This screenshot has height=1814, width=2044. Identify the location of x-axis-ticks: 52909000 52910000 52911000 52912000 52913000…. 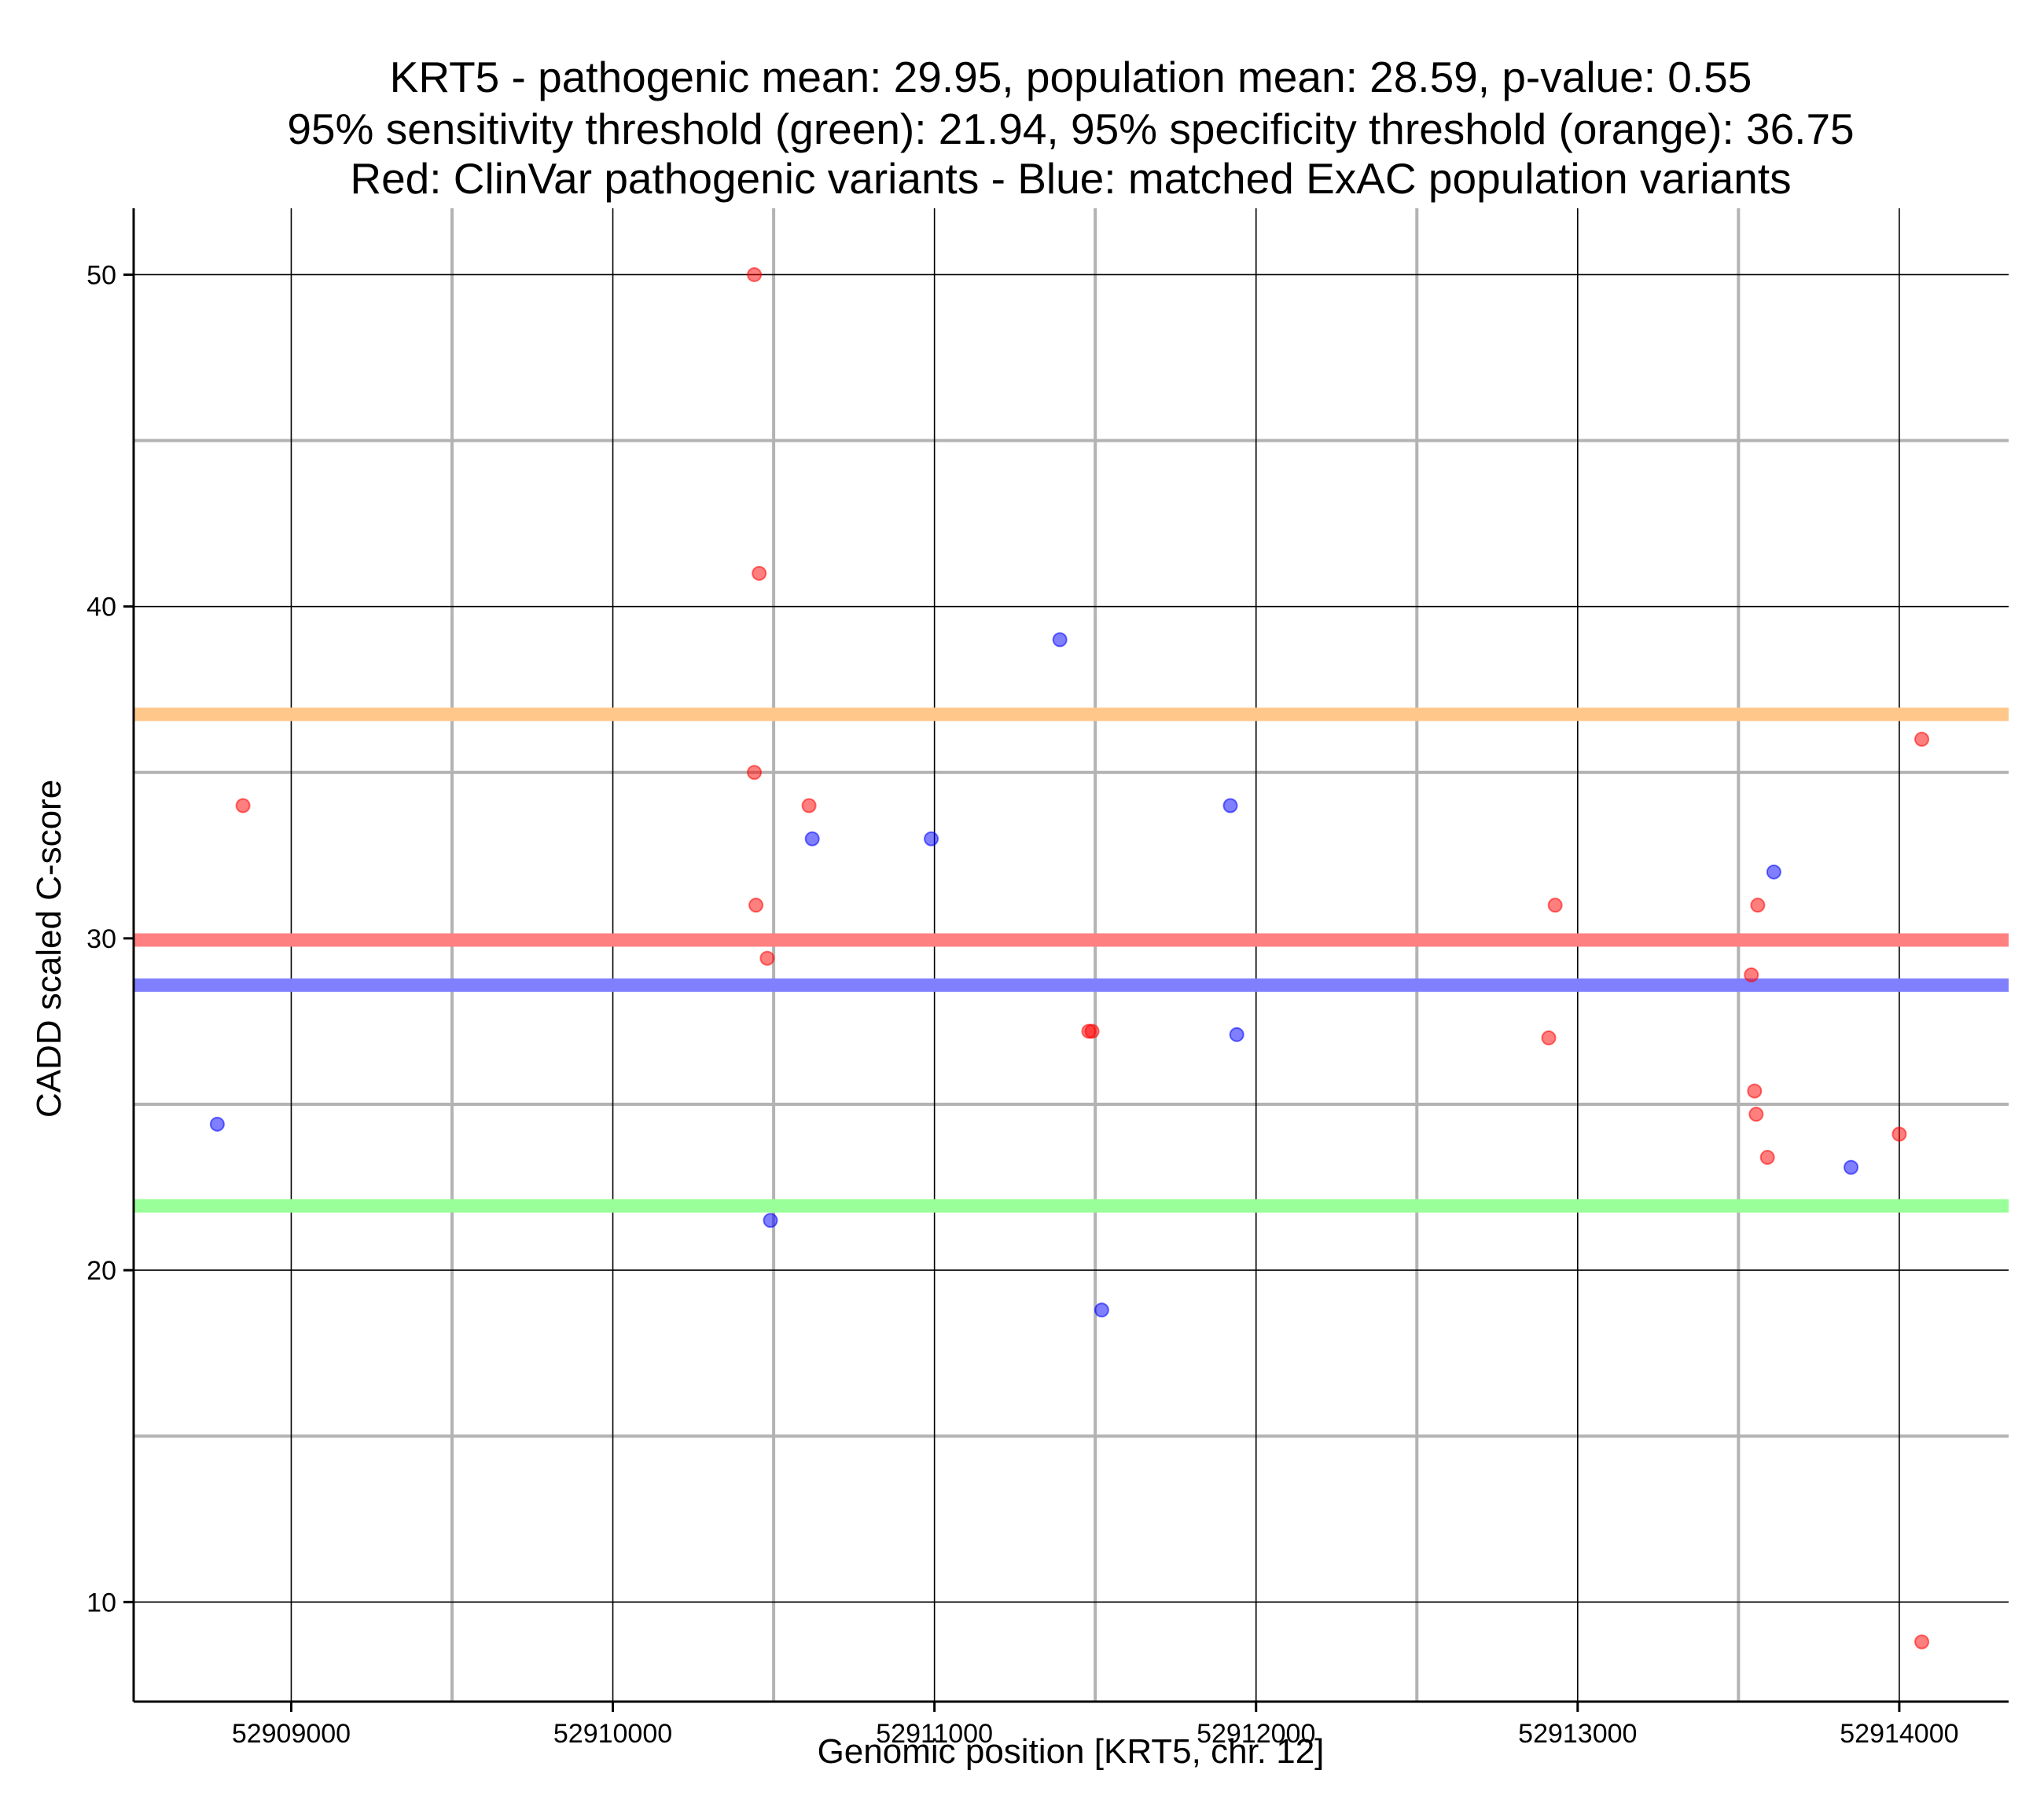
(1096, 1725).